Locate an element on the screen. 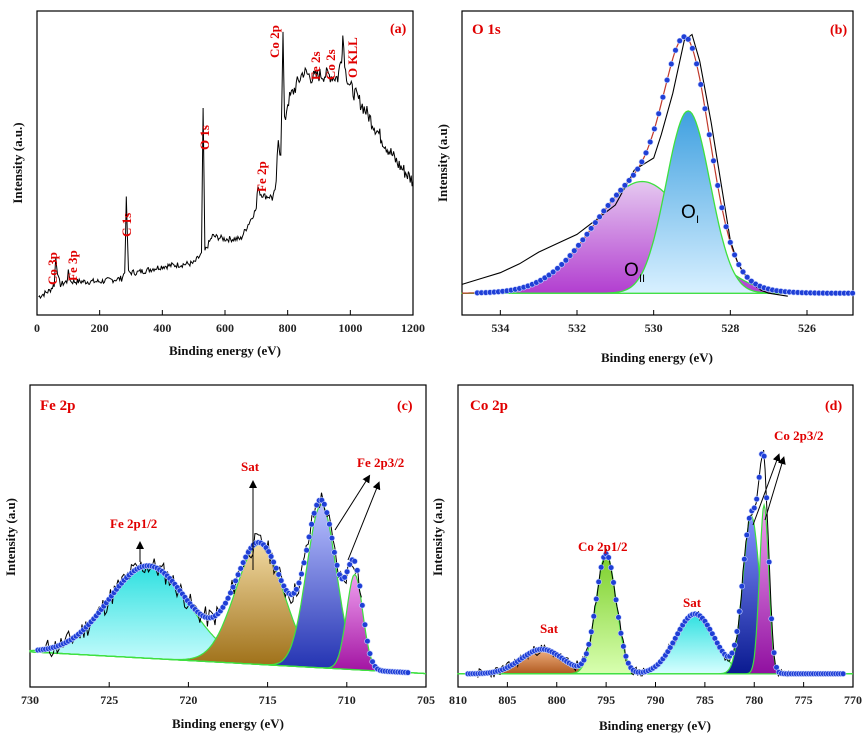 This screenshot has height=735, width=864. panel-a-xlabel: Binding energy (eV) is located at coordinates (225, 350).